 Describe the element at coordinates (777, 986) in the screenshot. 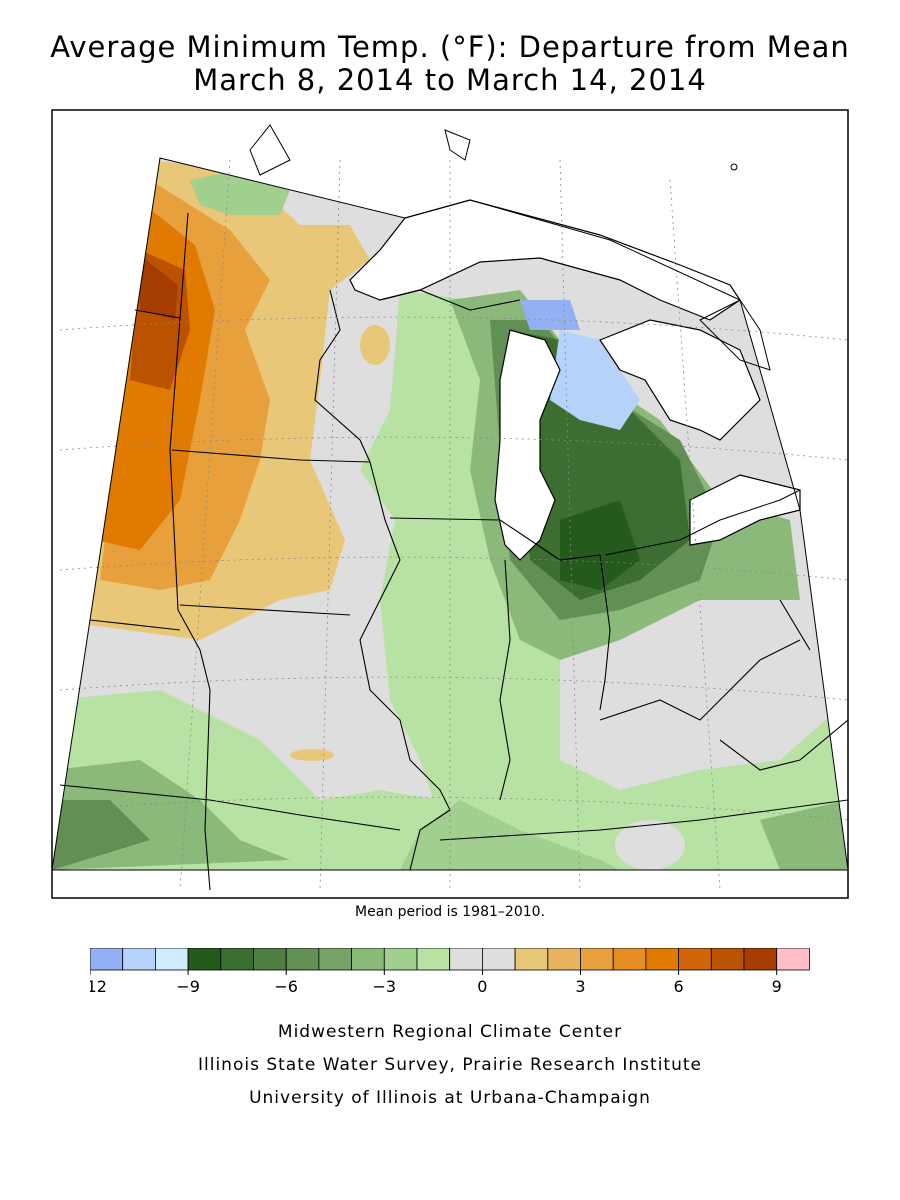

I see `legend-tick-label: 9` at that location.